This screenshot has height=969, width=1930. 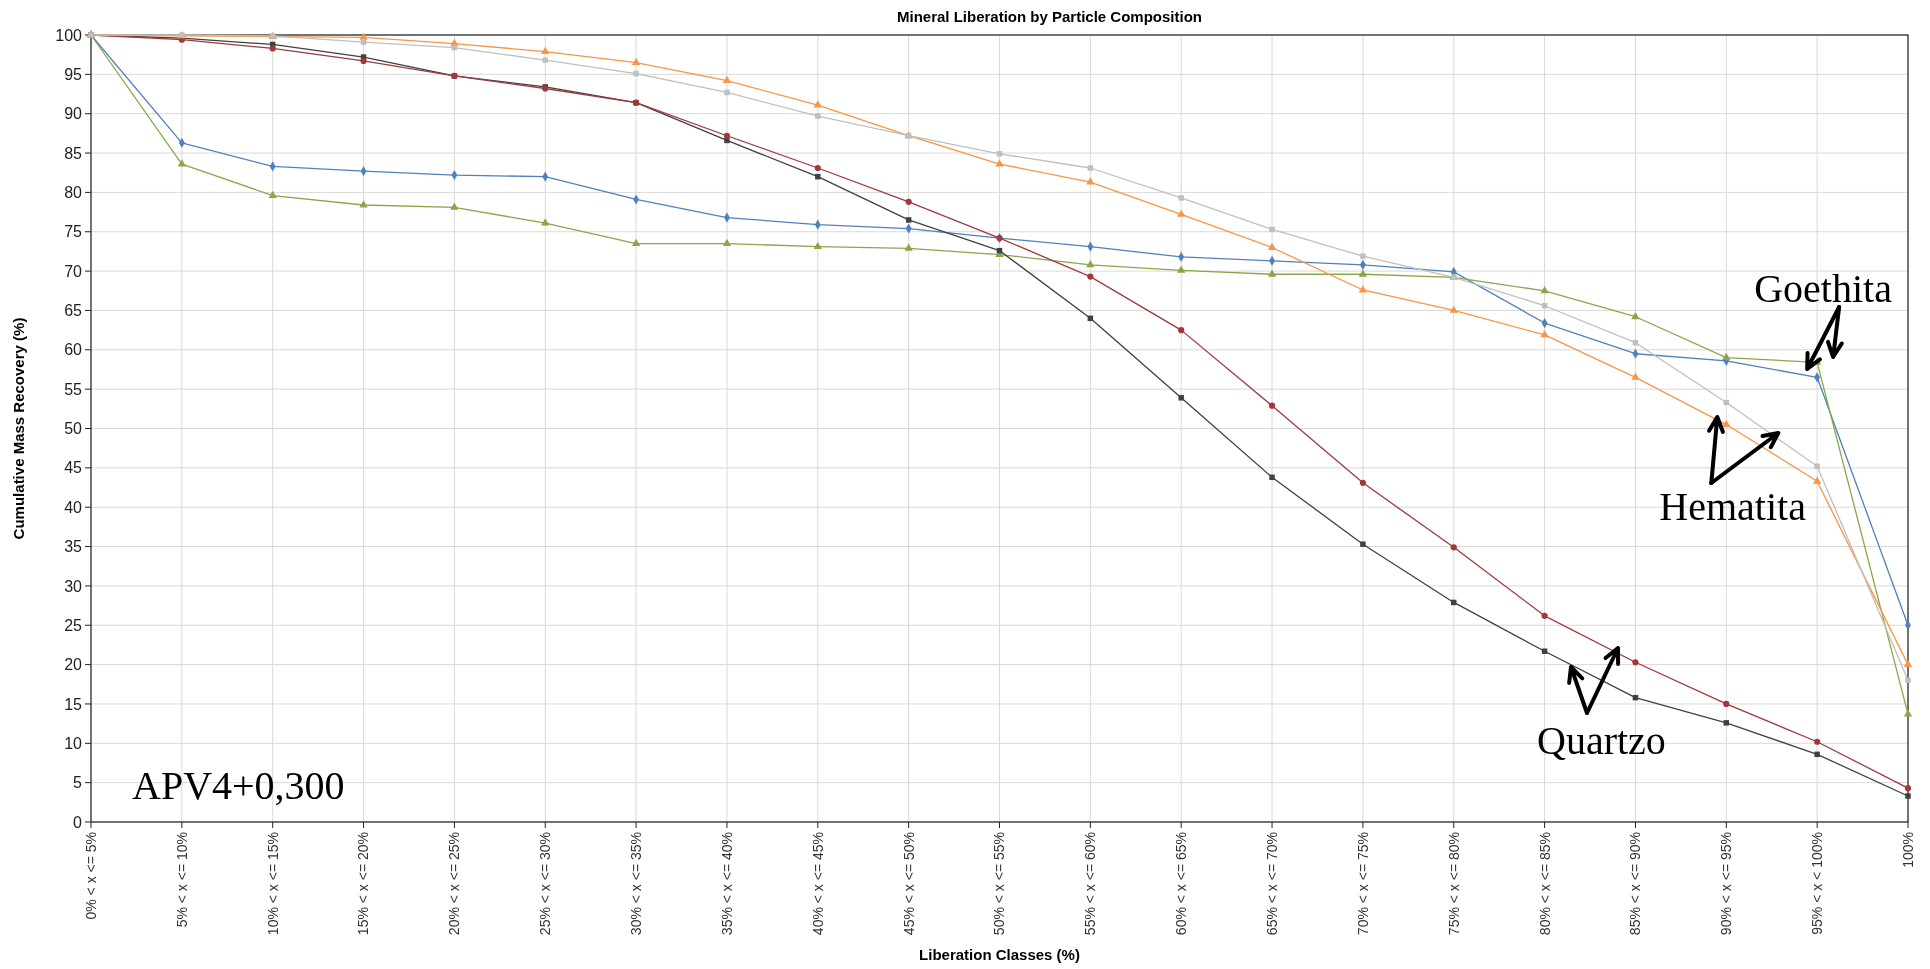 I want to click on y-tick-label: 50, so click(x=73, y=429).